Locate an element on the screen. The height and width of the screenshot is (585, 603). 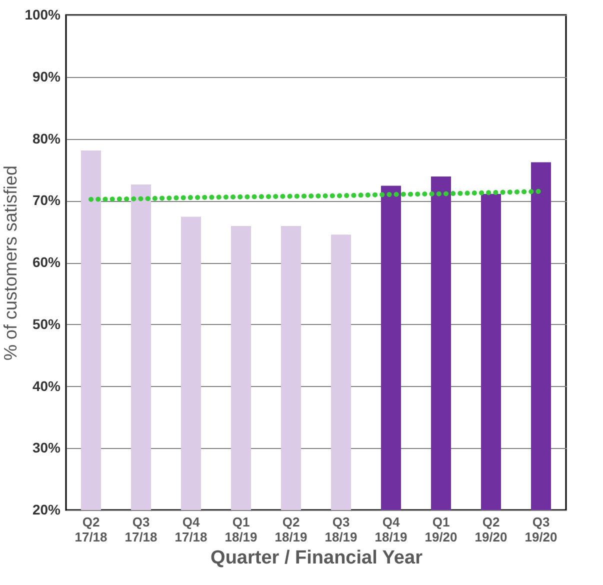
x-tick-label: Q2 17/18 is located at coordinates (91, 529).